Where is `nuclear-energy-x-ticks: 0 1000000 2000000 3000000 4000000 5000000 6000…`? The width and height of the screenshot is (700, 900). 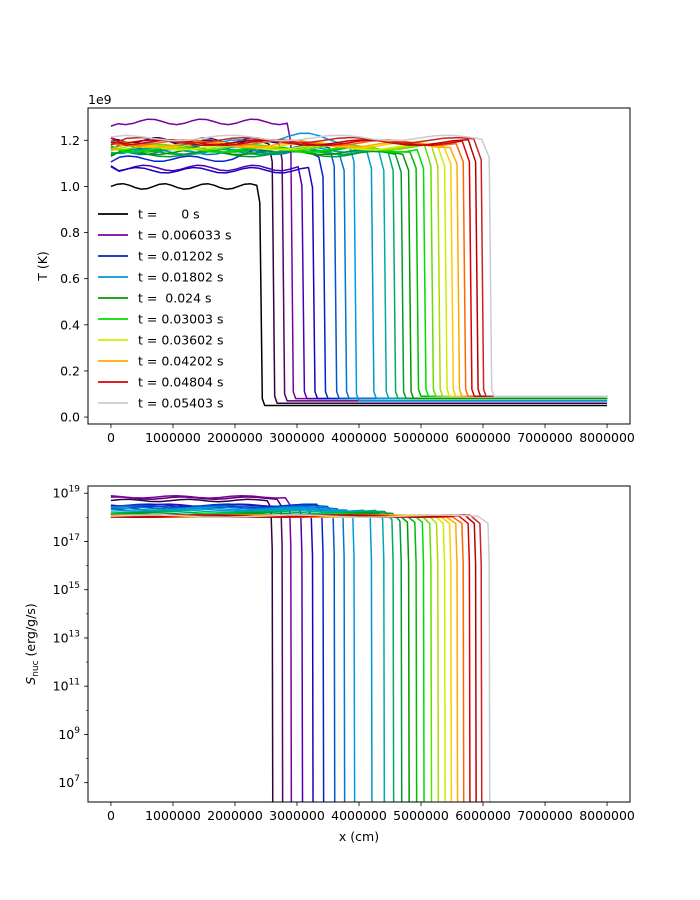
nuclear-energy-x-ticks: 0 1000000 2000000 3000000 4000000 5000000 6000… is located at coordinates (371, 812).